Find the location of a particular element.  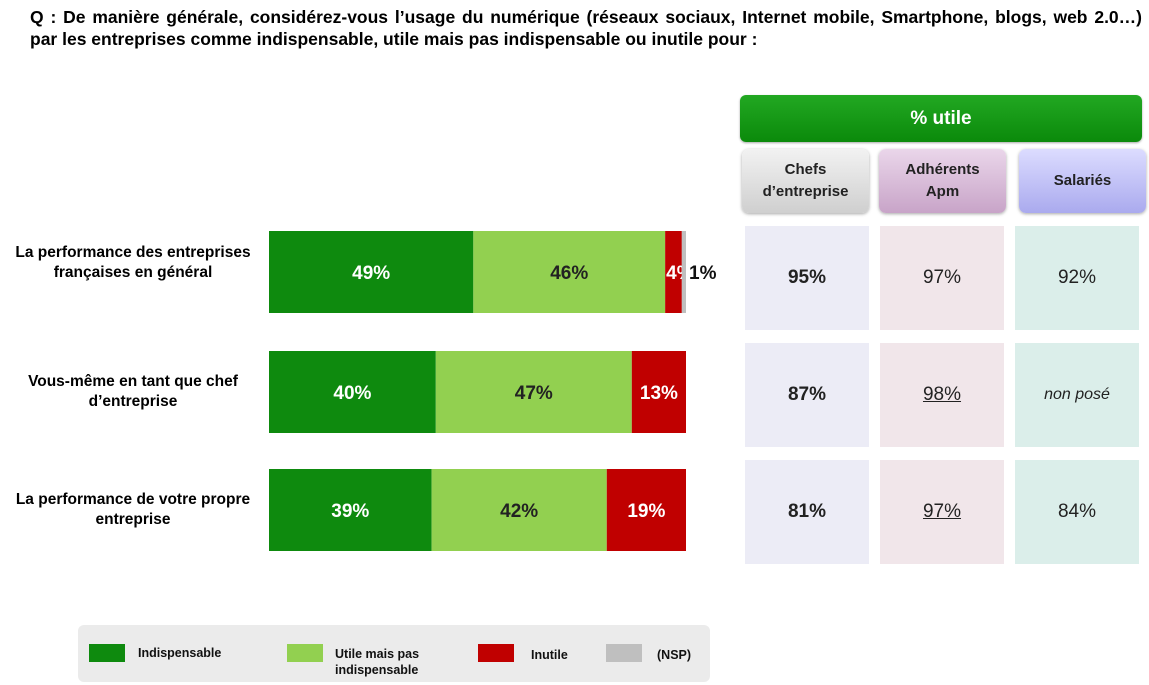

bar-label-3-1: 39% is located at coordinates (350, 511).